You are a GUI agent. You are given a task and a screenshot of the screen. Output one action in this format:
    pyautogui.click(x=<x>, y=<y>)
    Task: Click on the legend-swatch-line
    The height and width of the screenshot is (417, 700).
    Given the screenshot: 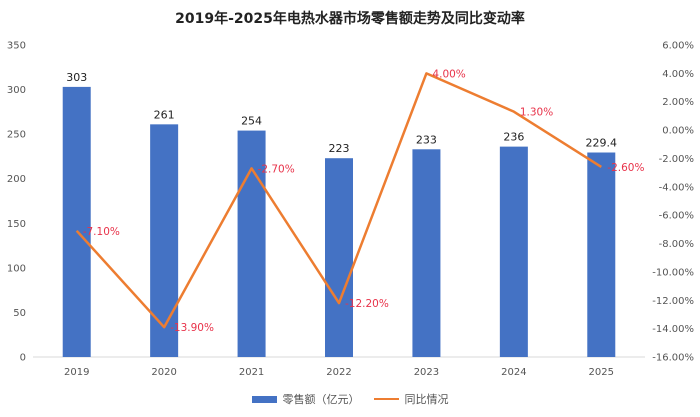 What is the action you would take?
    pyautogui.click(x=386, y=399)
    